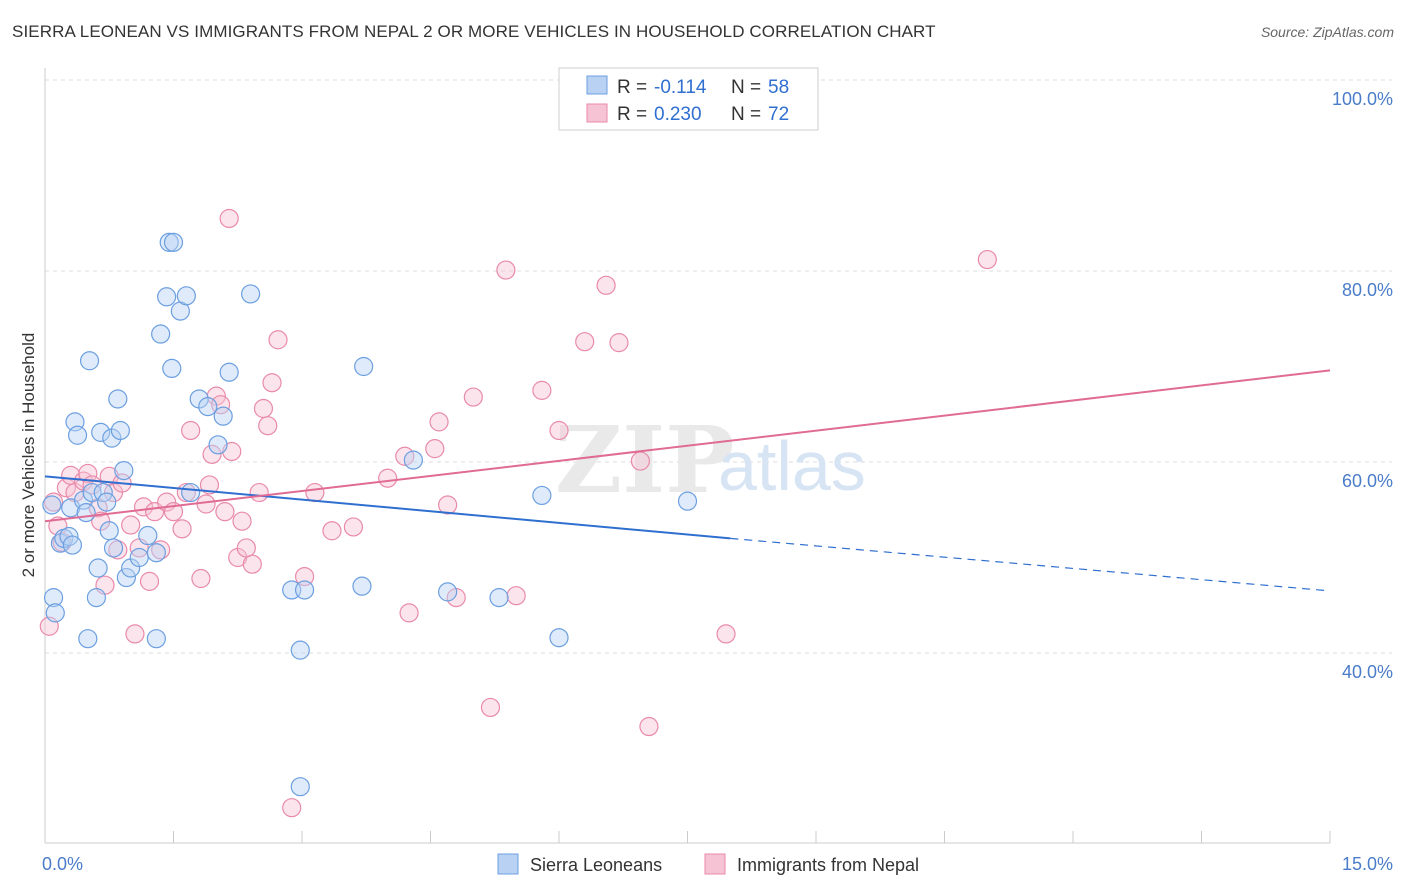  I want to click on legend-swatch-blue, so click(597, 85).